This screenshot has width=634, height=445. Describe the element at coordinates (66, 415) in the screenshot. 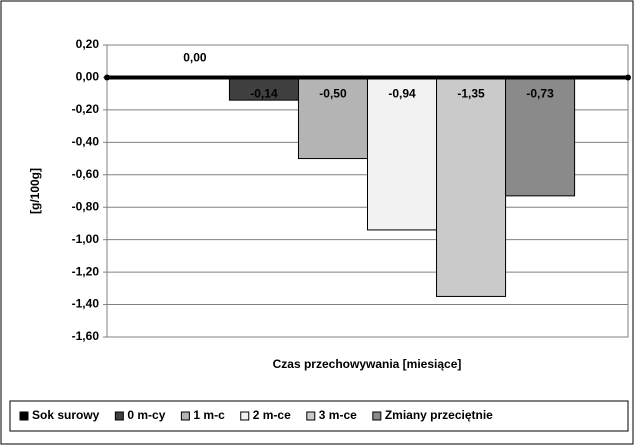

I see `legend-label: Sok surowy` at that location.